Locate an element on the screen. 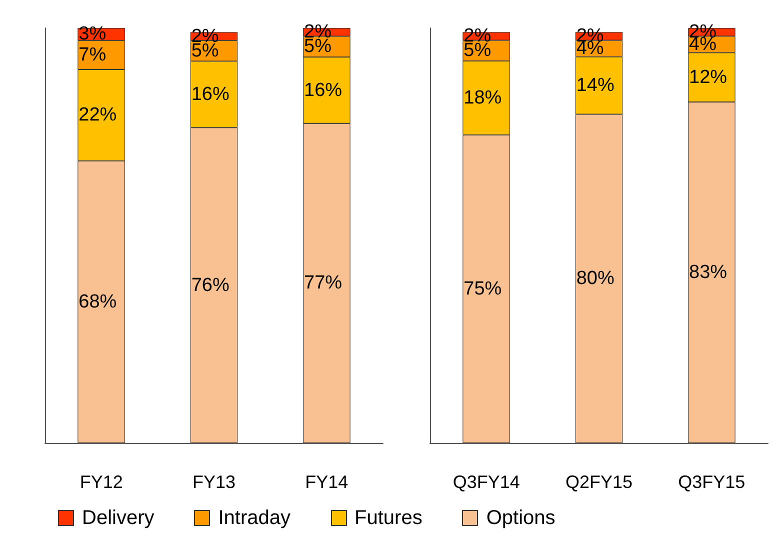 The image size is (783, 548). legend-label: Options is located at coordinates (521, 518).